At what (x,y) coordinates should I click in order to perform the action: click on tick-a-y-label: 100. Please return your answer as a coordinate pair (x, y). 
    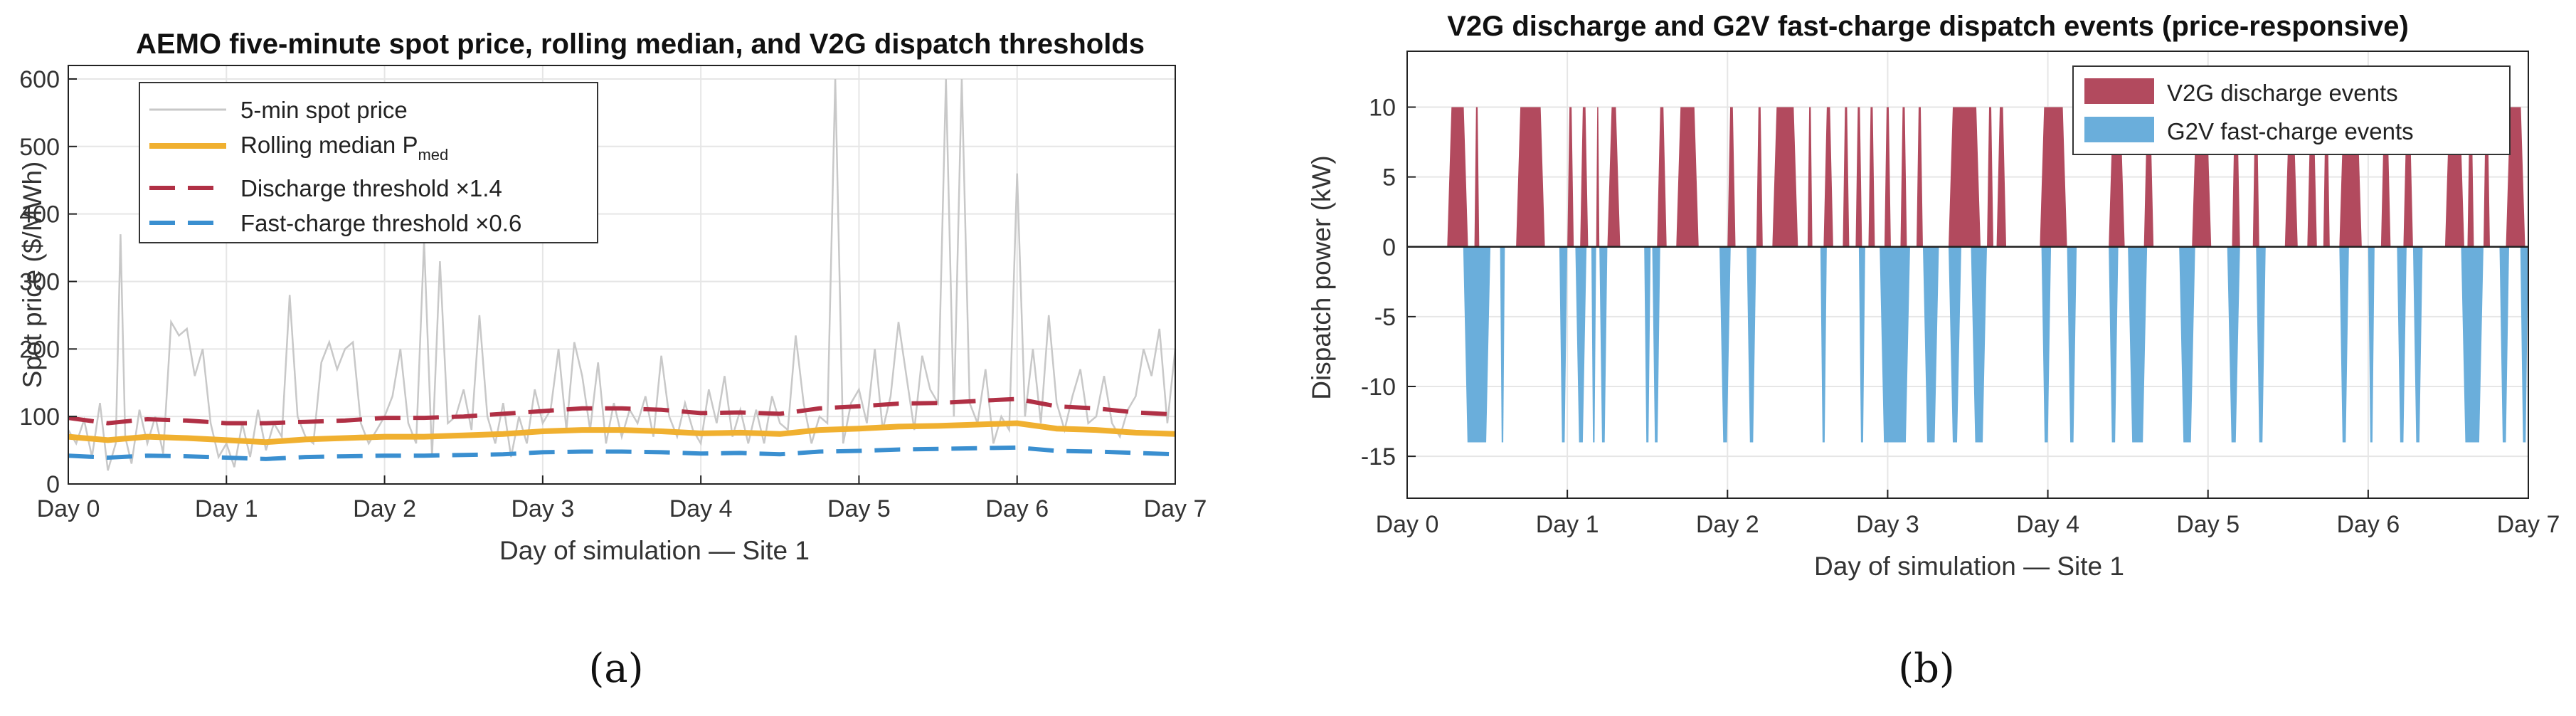
    Looking at the image, I should click on (40, 417).